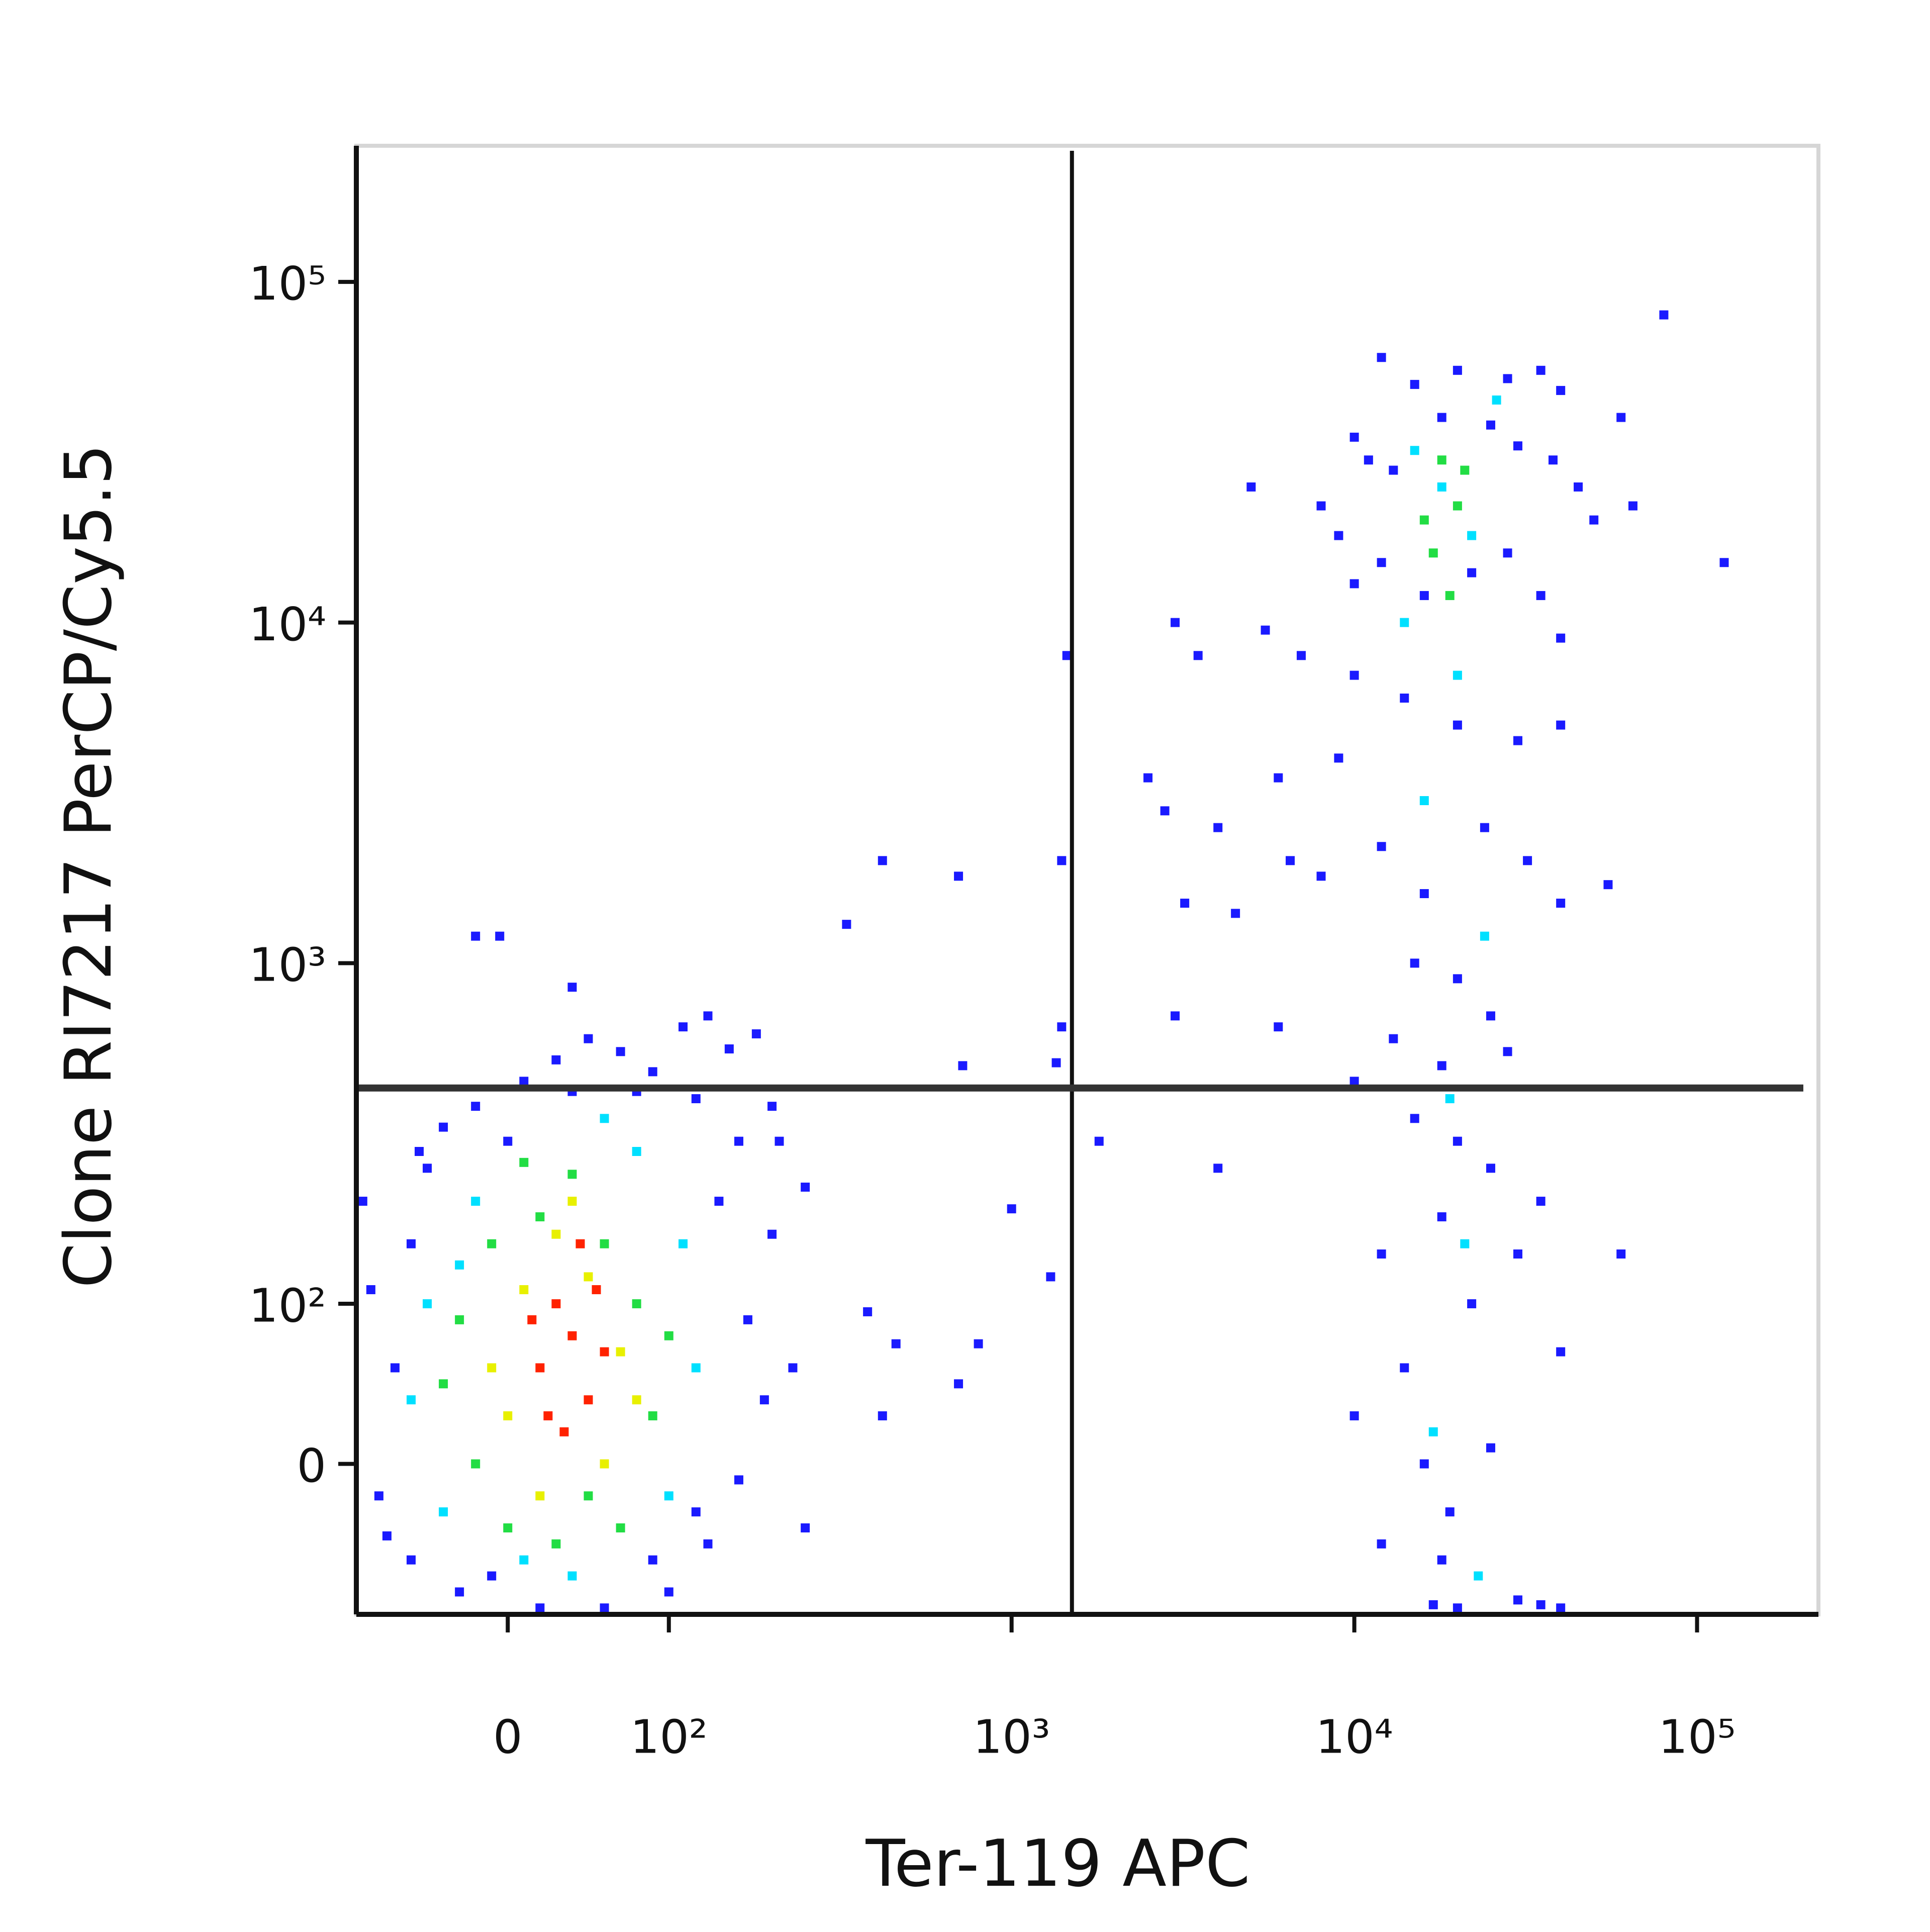 The height and width of the screenshot is (1932, 1930). Describe the element at coordinates (669, 1737) in the screenshot. I see `x-tick-label: 10²` at that location.